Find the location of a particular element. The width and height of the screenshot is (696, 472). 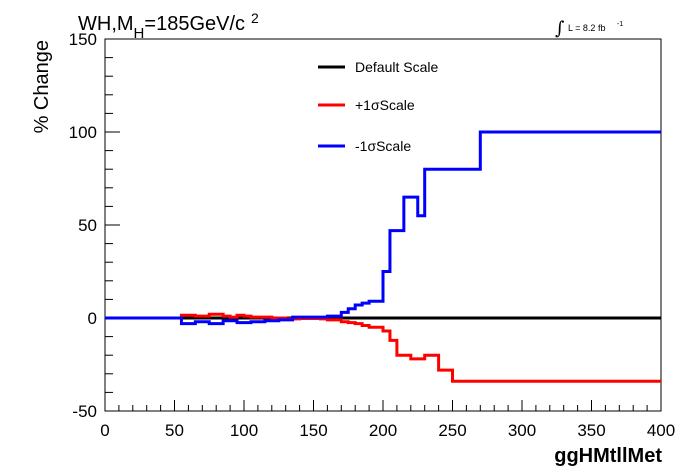

legend-label: +1σScale is located at coordinates (385, 105).